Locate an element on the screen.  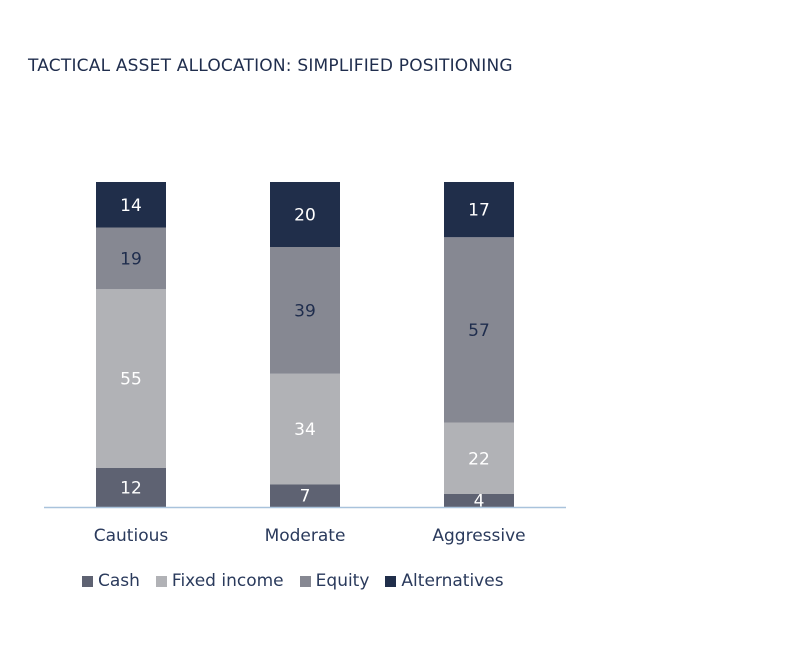
data-label-alternatives-aggressive: 17 is located at coordinates (479, 211).